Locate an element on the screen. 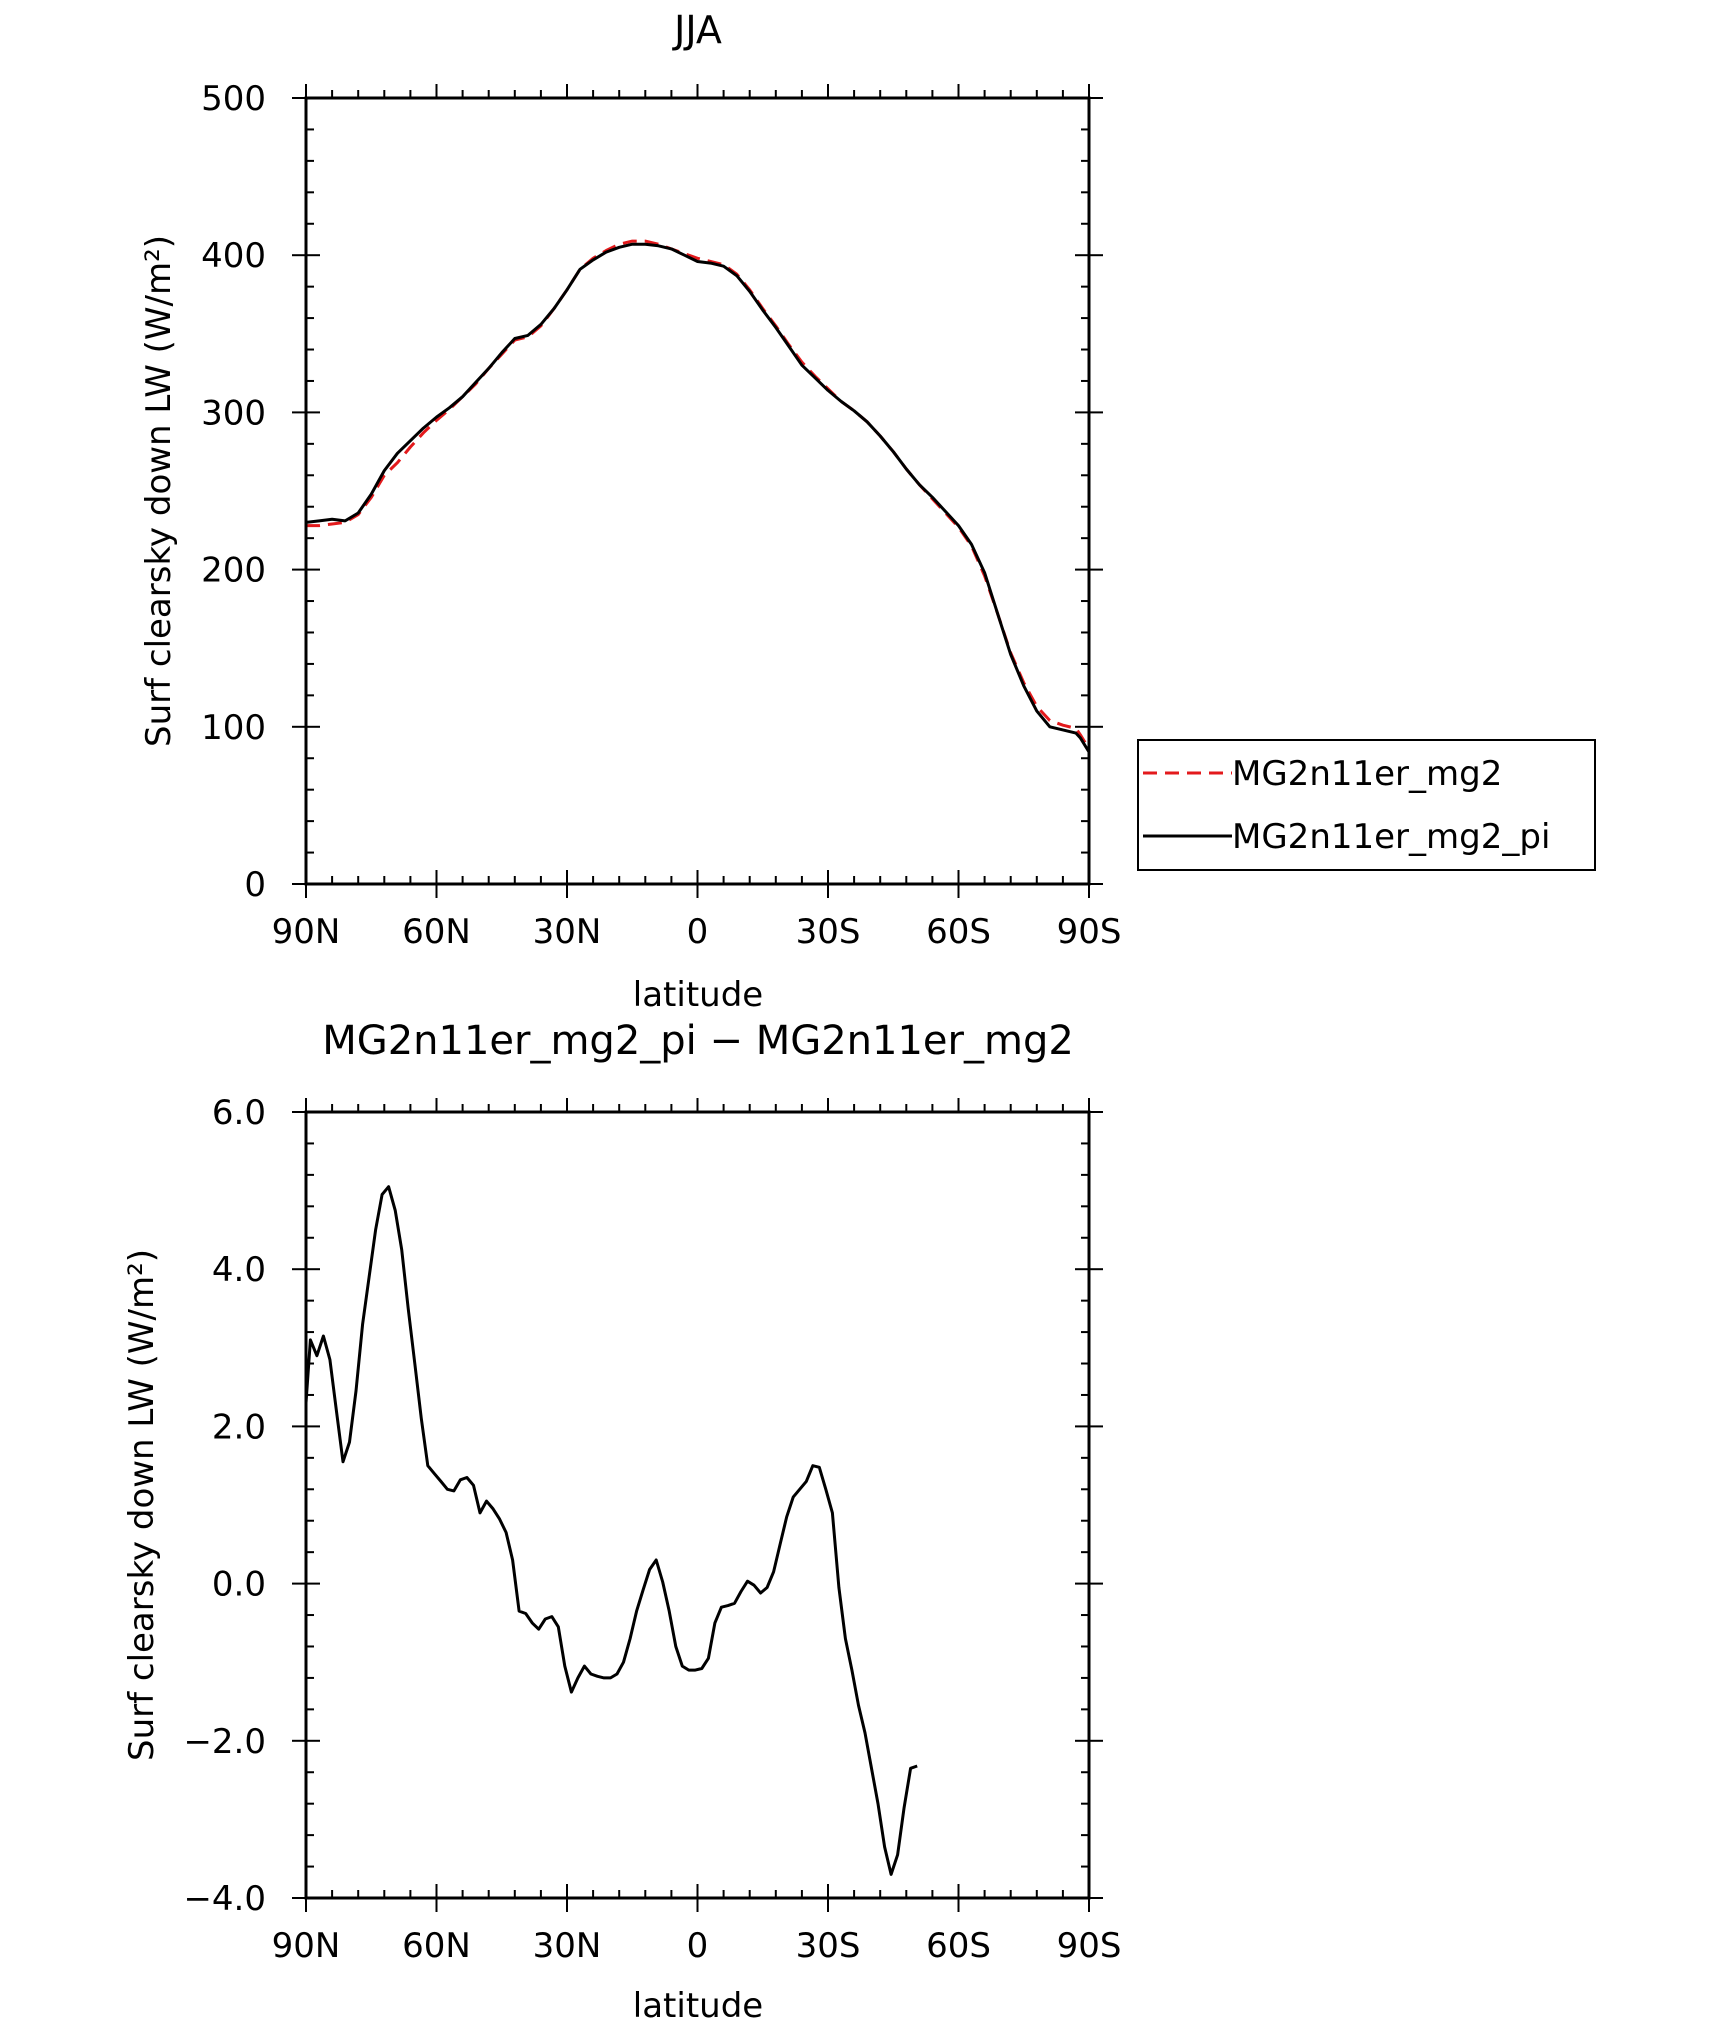 This screenshot has height=2021, width=1710. bottom-x-tick-label: 60N is located at coordinates (436, 1946).